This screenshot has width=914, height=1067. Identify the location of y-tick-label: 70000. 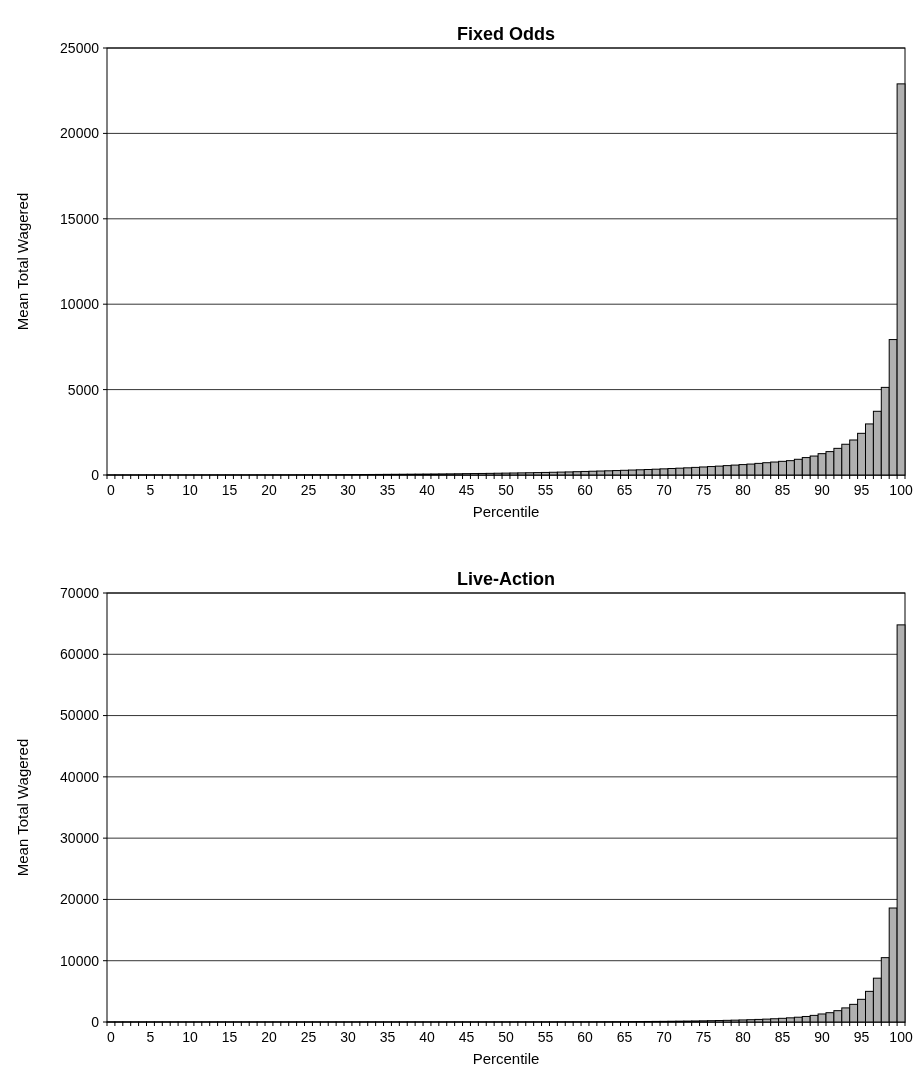
(80, 592).